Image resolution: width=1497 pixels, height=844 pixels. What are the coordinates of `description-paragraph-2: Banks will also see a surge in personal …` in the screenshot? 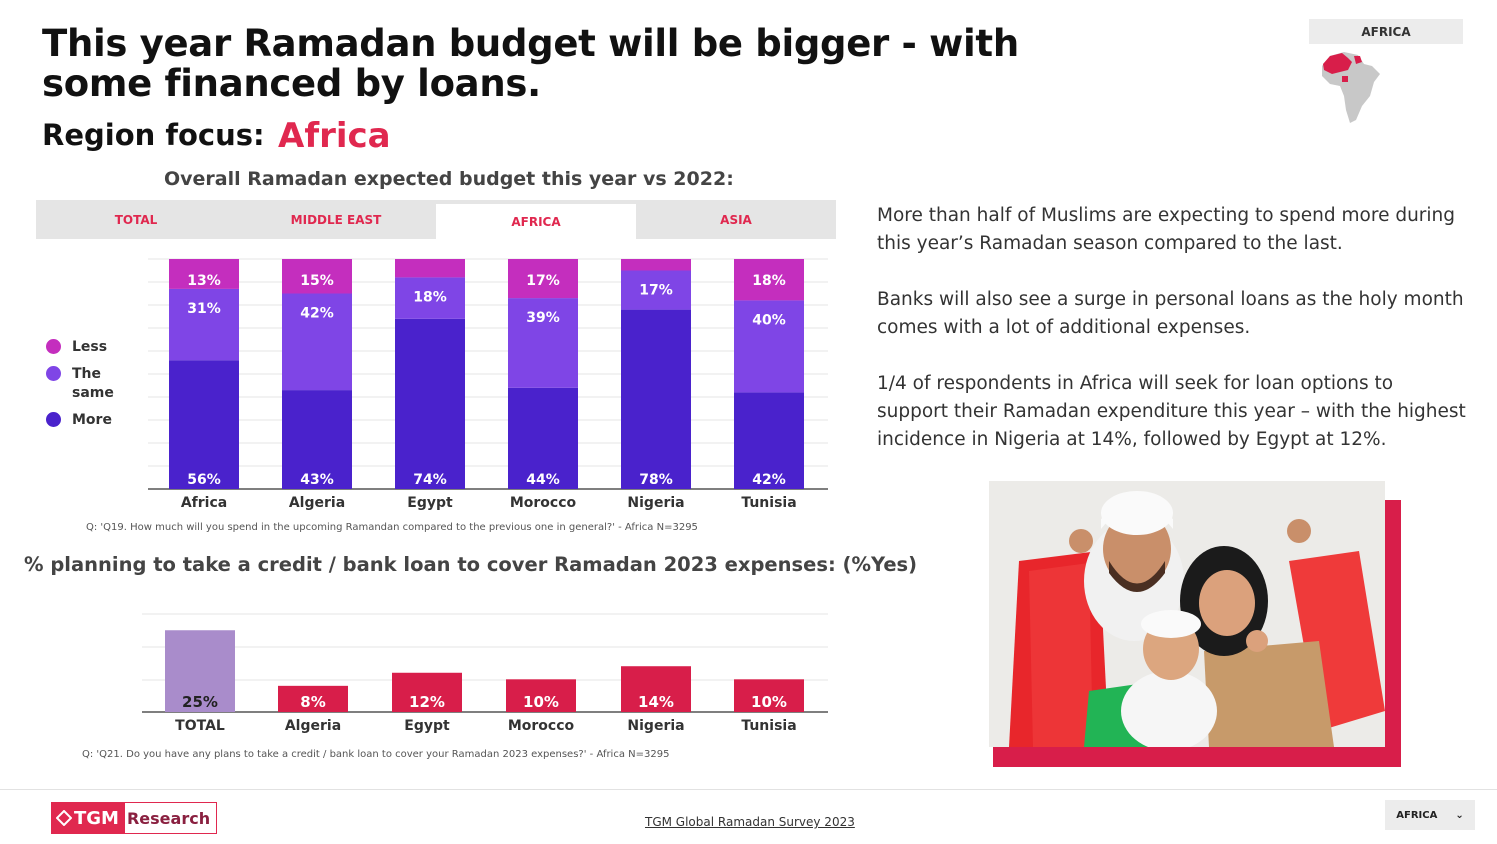 It's located at (1170, 313).